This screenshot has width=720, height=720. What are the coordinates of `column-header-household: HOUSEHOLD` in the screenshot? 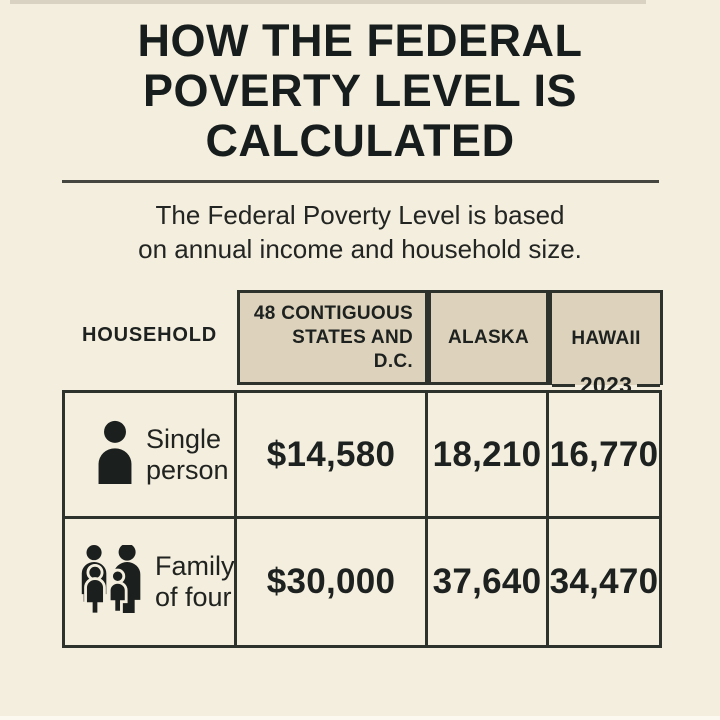 It's located at (149, 335).